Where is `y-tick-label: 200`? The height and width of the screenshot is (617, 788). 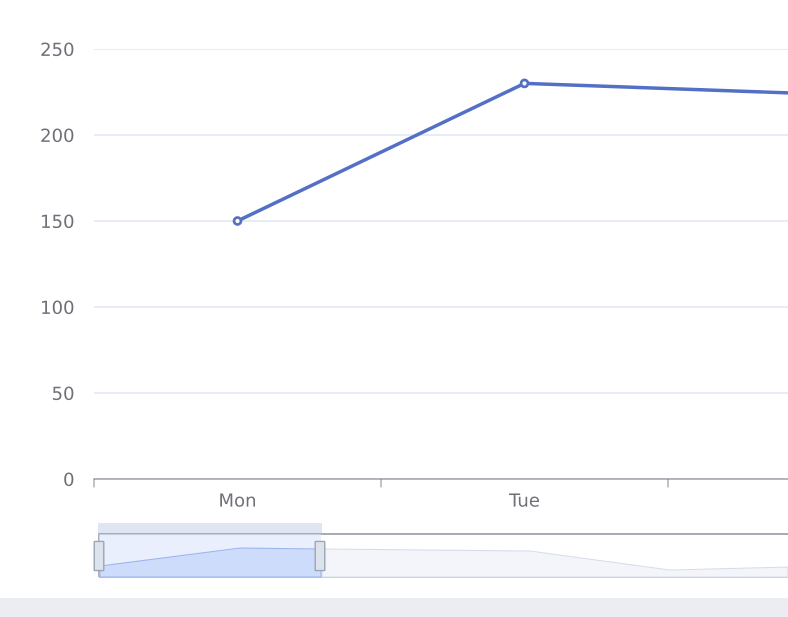
y-tick-label: 200 is located at coordinates (57, 135).